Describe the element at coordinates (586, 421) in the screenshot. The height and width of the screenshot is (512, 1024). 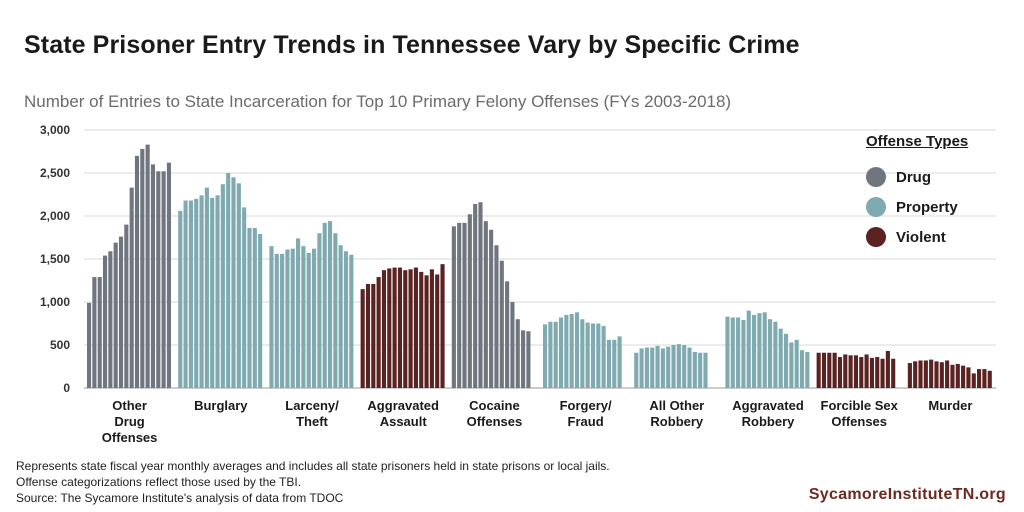
I see `x-category-label: Fraud` at that location.